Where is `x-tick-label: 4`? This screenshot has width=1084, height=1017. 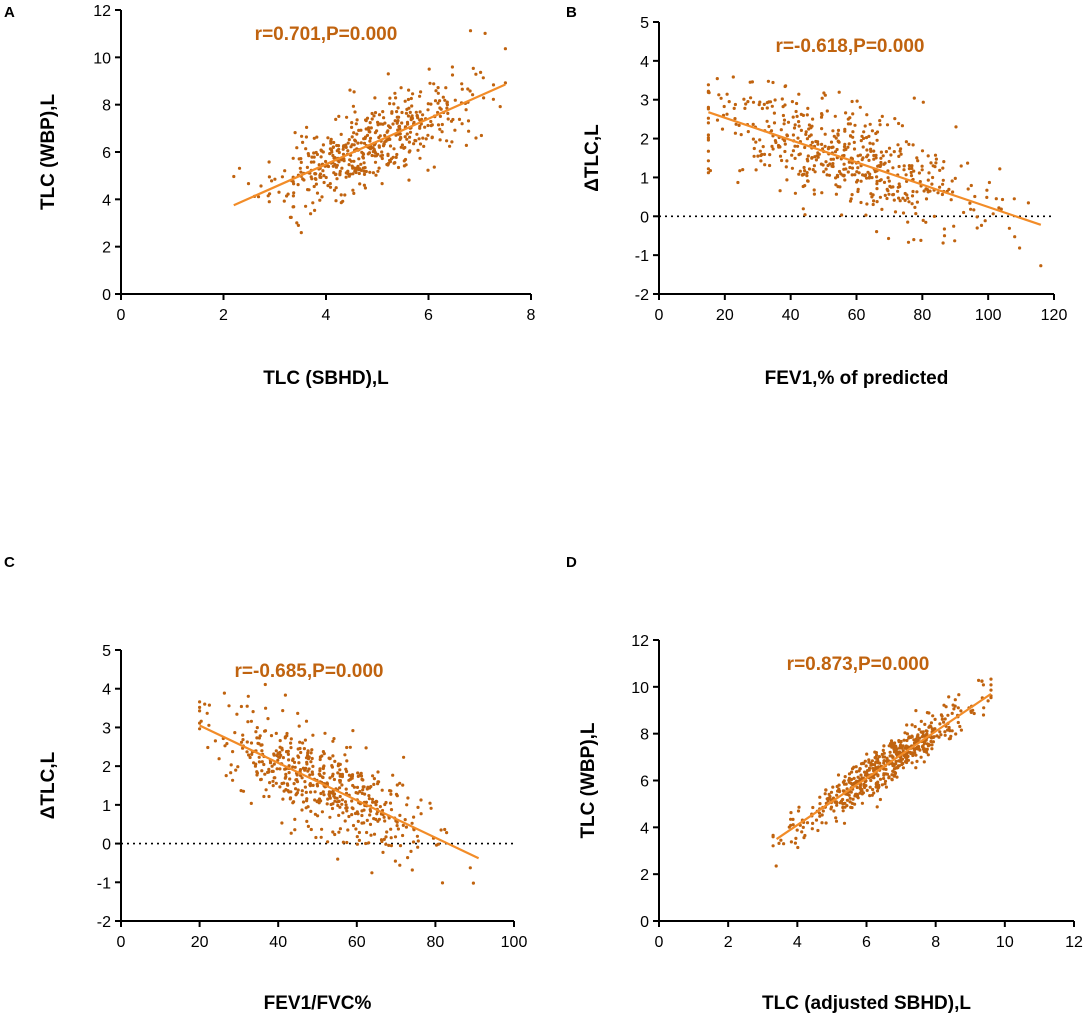
x-tick-label: 4 is located at coordinates (326, 315).